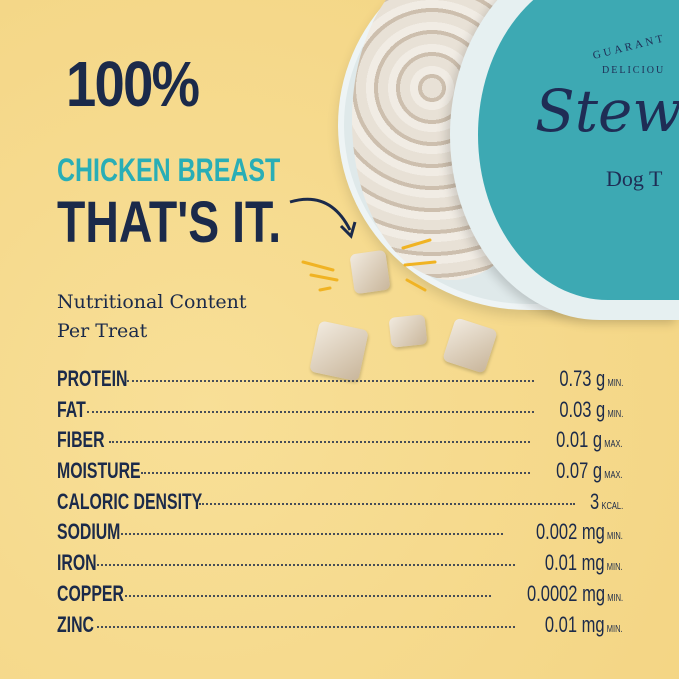 The width and height of the screenshot is (679, 679). Describe the element at coordinates (151, 317) in the screenshot. I see `nutrition-title: Nutritional Content Per Treat` at that location.